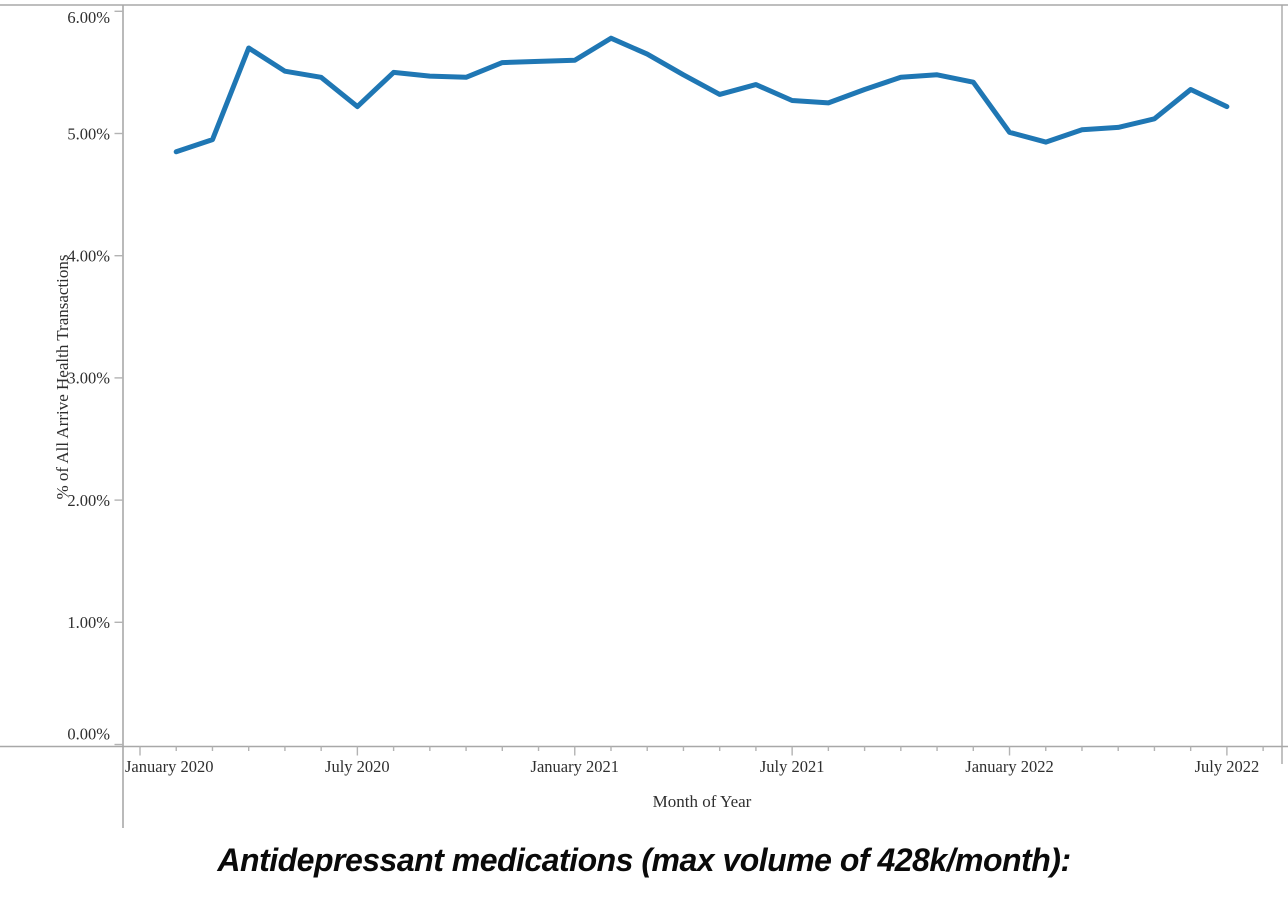  What do you see at coordinates (1009, 766) in the screenshot?
I see `x-tick-label: January 2022` at bounding box center [1009, 766].